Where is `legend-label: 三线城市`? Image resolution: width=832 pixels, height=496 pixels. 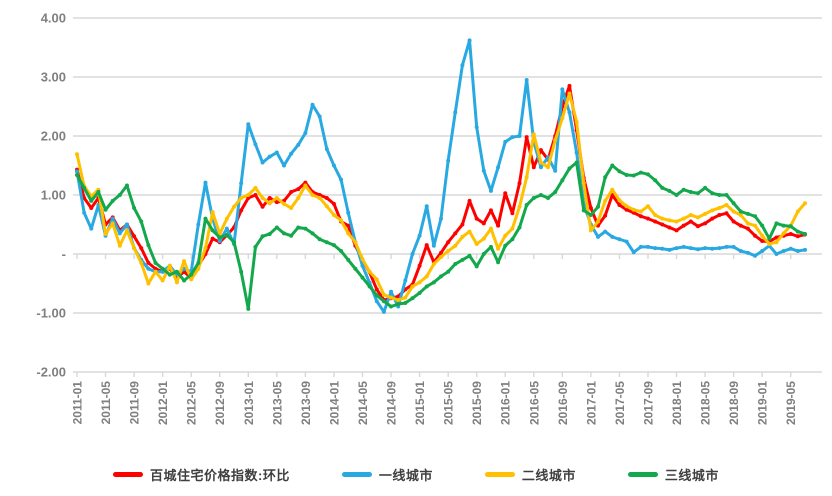
legend-label: 三线城市 is located at coordinates (691, 475).